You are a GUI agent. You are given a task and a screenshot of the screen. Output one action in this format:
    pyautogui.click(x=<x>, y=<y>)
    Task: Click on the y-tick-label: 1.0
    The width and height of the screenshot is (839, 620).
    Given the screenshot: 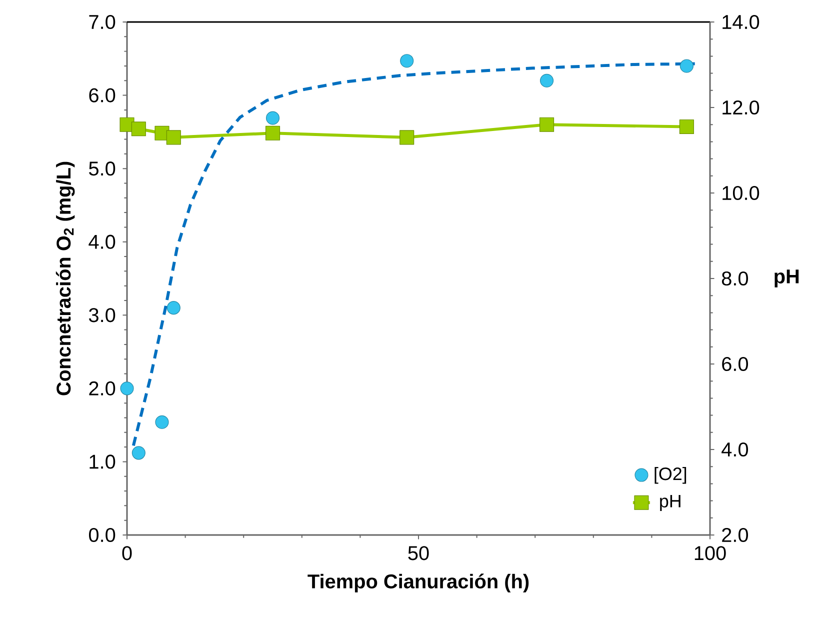 What is the action you would take?
    pyautogui.click(x=103, y=461)
    